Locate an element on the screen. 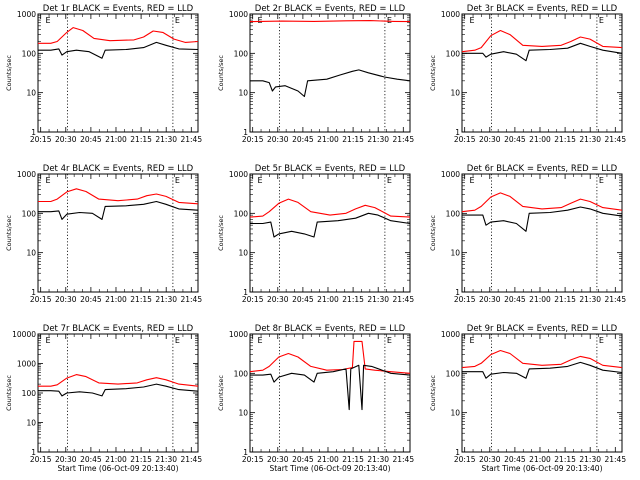 This screenshot has height=480, width=640. panel-title: Det 5r BLACK = Events, RED = LLD is located at coordinates (330, 169).